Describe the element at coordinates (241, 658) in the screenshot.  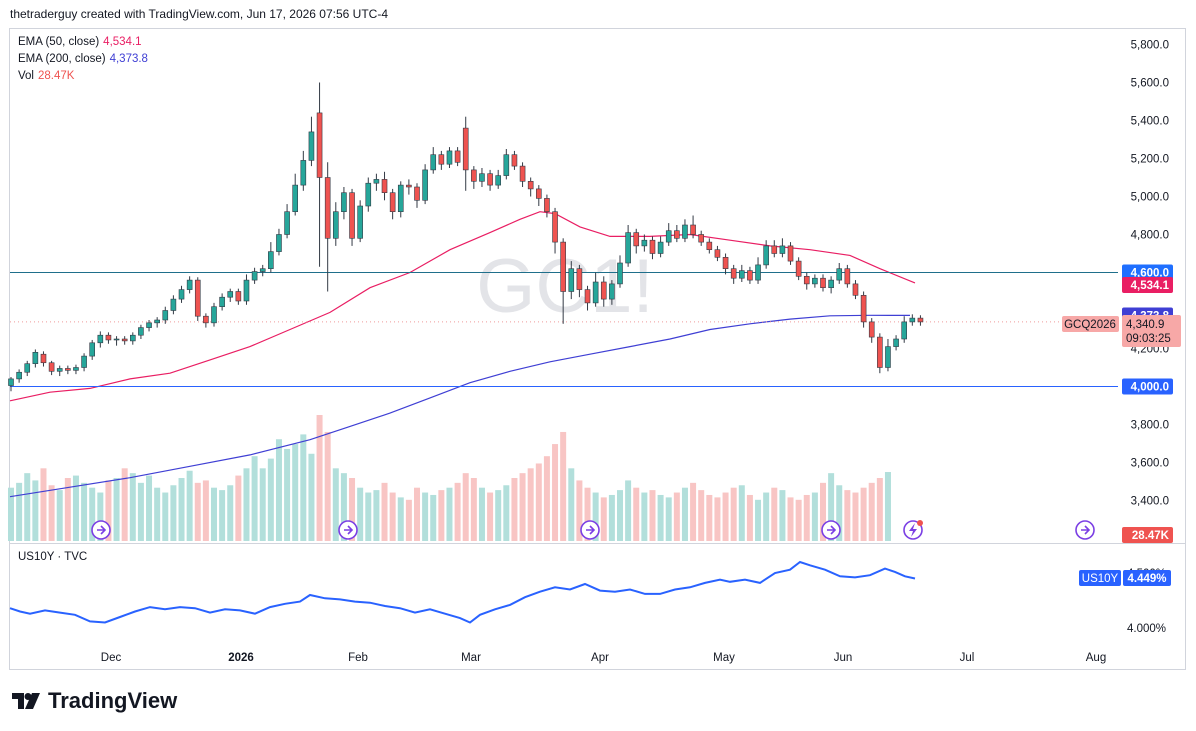
I see `time-label: 2026` at that location.